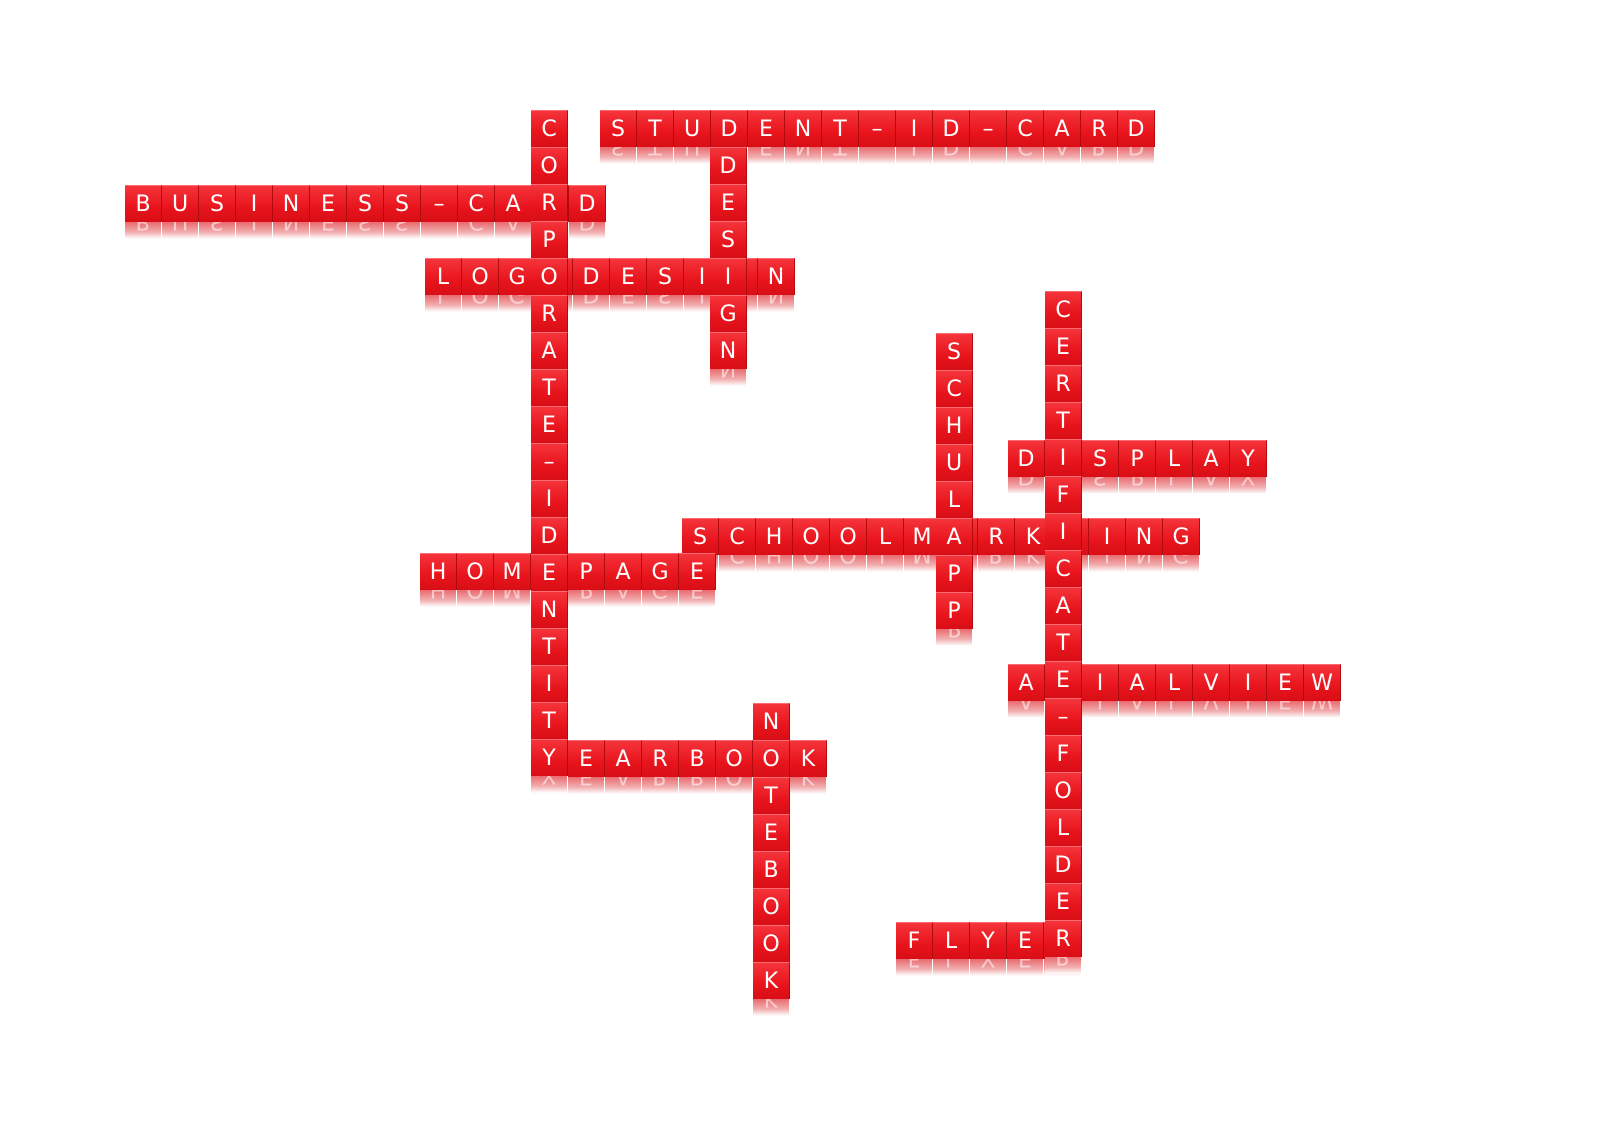 This screenshot has height=1131, width=1600. Describe the element at coordinates (512, 598) in the screenshot. I see `tile-reflection: M` at that location.